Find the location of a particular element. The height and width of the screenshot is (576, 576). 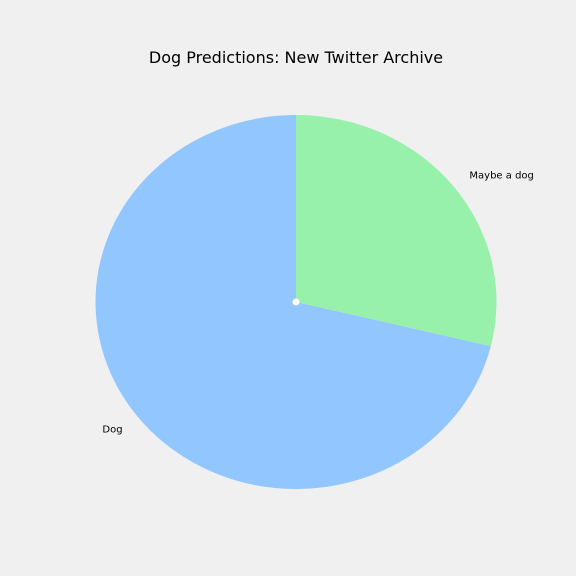

pie-label-maybe-a-dog: Maybe a dog is located at coordinates (501, 175).